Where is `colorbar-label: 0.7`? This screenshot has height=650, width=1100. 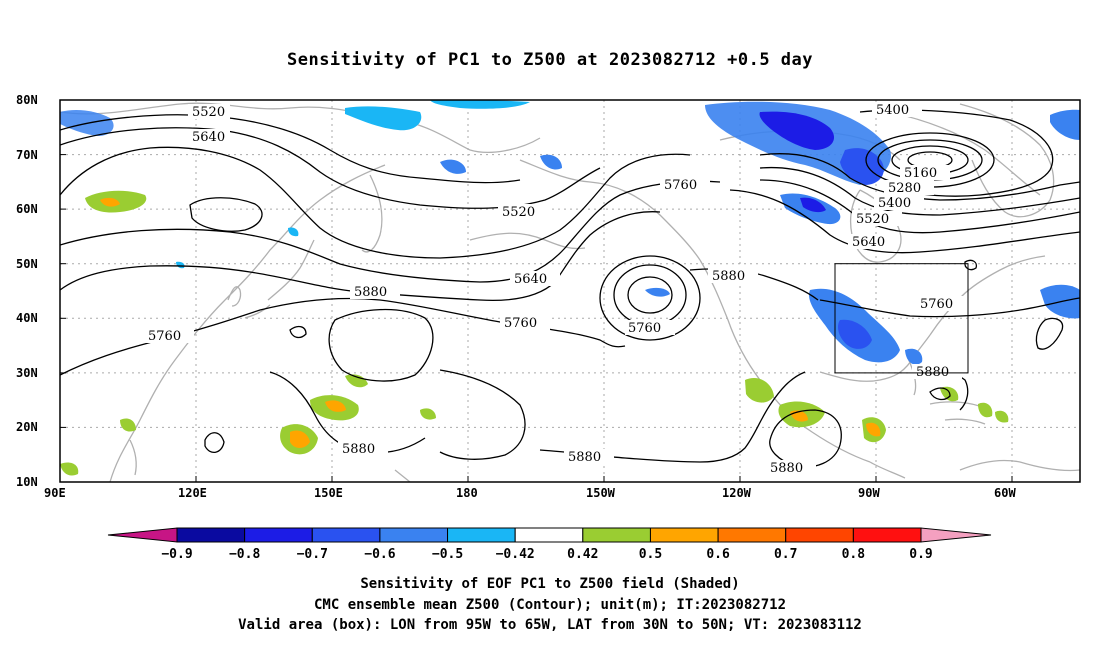 colorbar-label: 0.7 is located at coordinates (785, 554).